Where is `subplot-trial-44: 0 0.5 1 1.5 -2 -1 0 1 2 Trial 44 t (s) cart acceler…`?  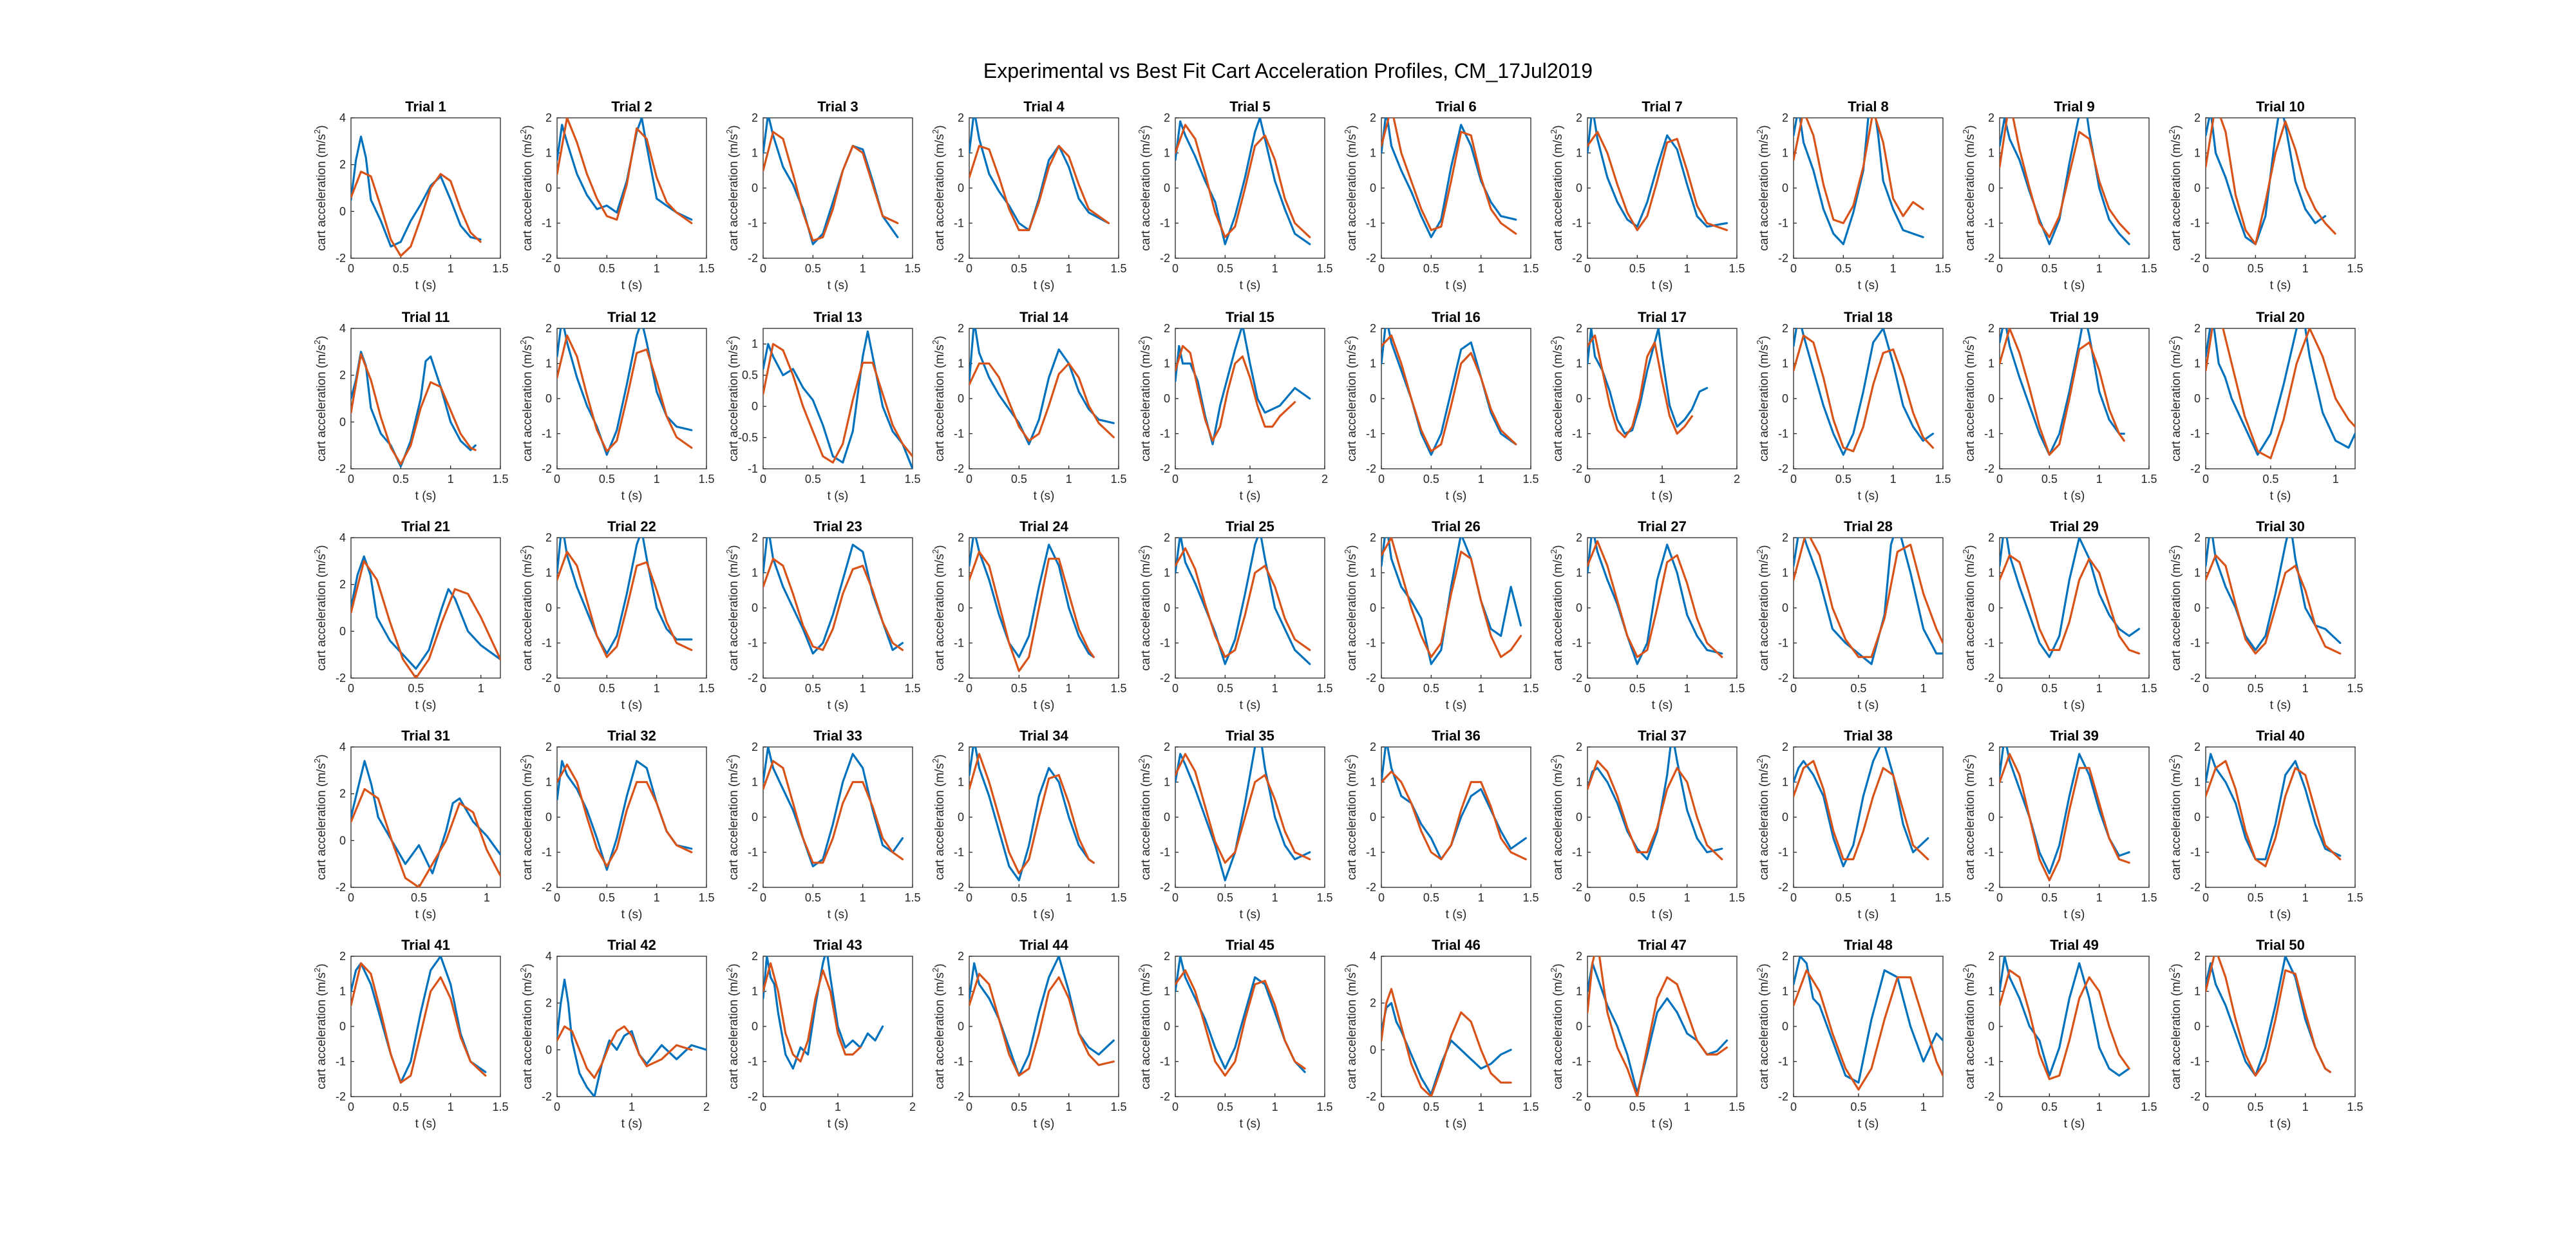
subplot-trial-44: 0 0.5 1 1.5 -2 -1 0 1 2 Trial 44 t (s) cart acceler… is located at coordinates (1029, 1034).